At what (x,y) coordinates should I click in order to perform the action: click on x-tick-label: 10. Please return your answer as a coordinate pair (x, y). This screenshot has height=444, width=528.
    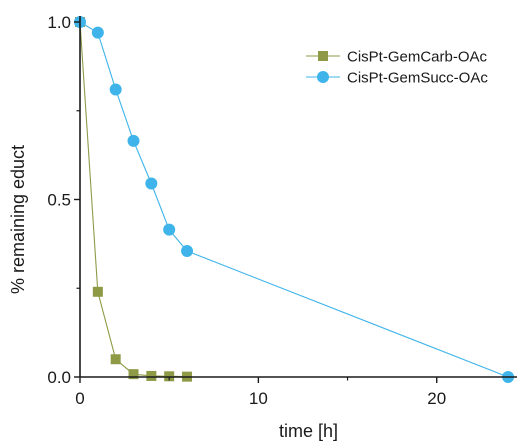
    Looking at the image, I should click on (258, 398).